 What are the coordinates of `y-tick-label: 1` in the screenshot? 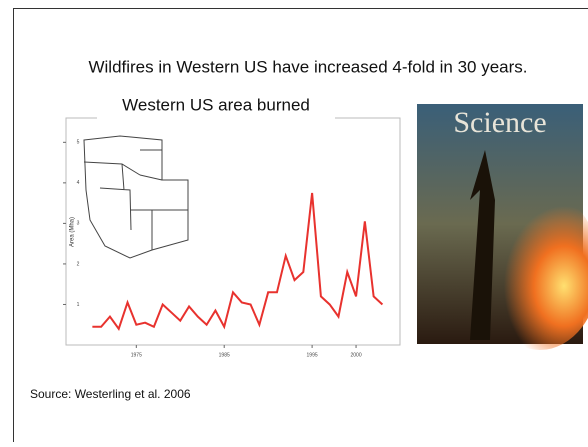 It's located at (78, 305).